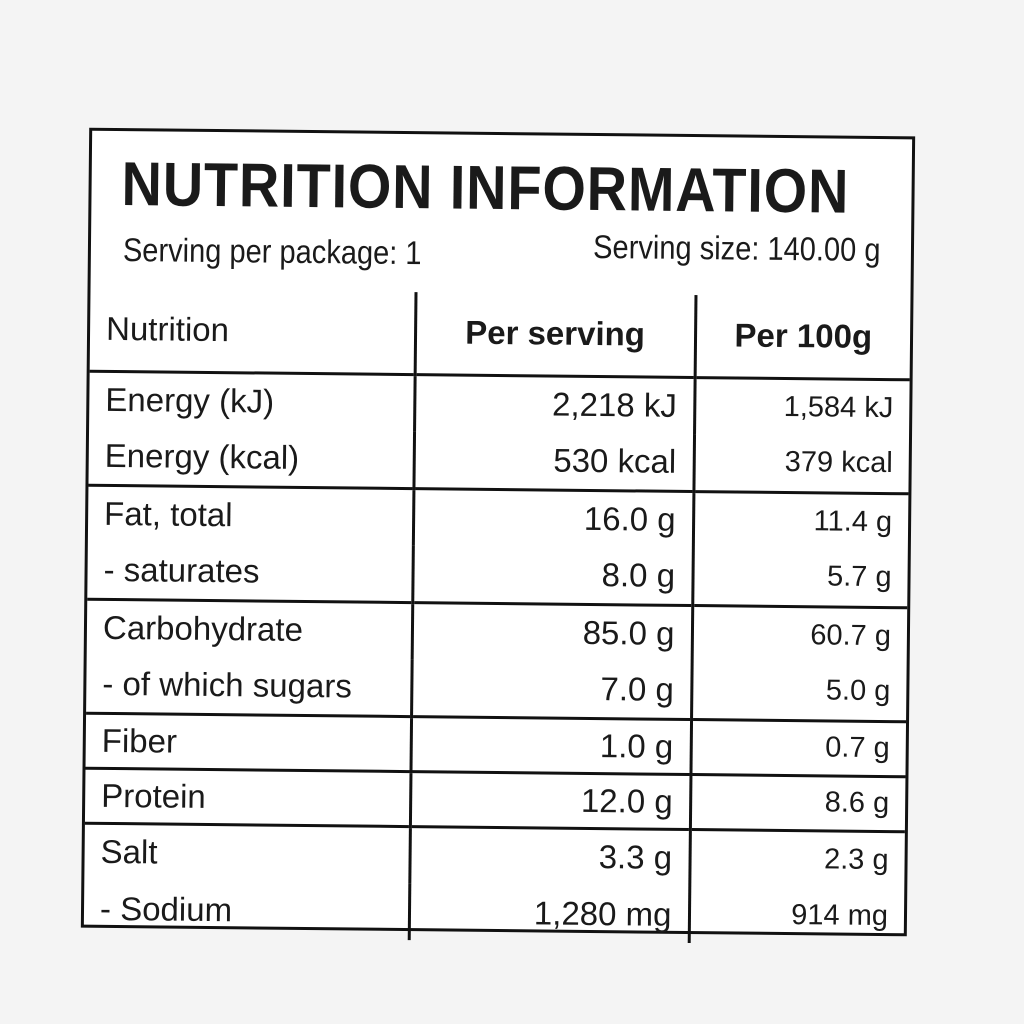  Describe the element at coordinates (550, 800) in the screenshot. I see `nutrient-value: 12.0 g` at that location.